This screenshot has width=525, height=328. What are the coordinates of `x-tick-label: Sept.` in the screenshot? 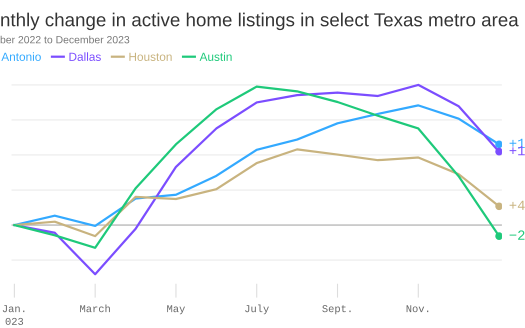 It's located at (336, 309).